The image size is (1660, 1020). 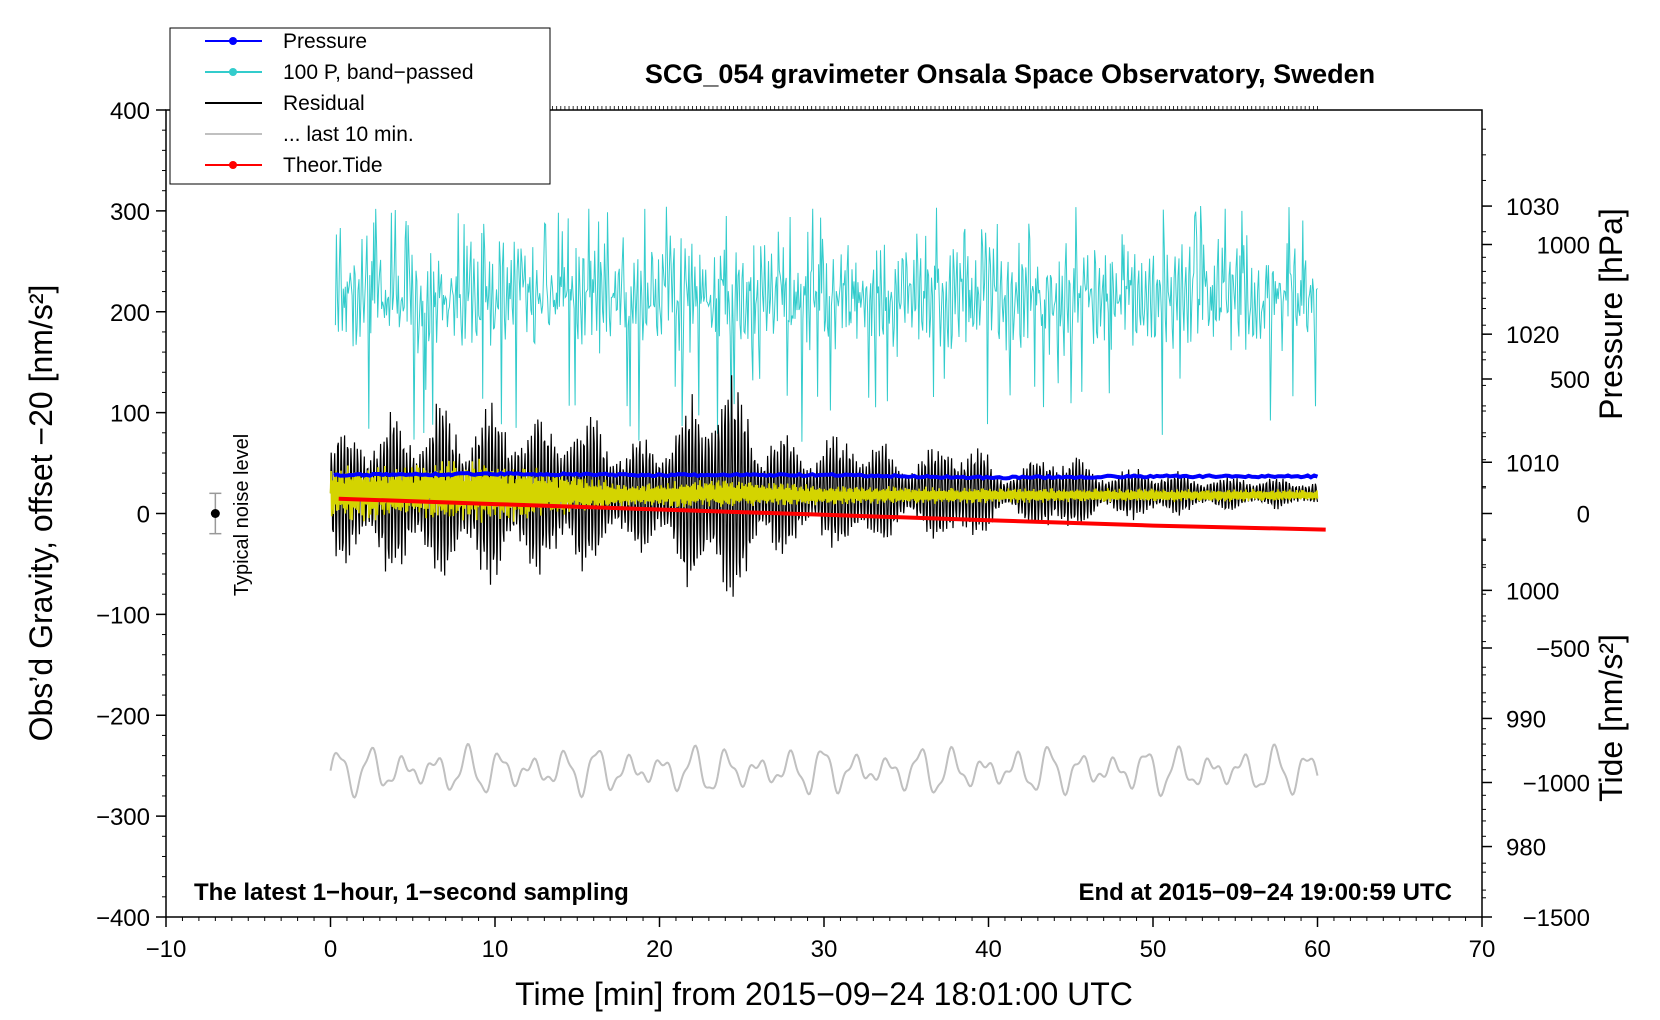 What do you see at coordinates (659, 949) in the screenshot?
I see `x-tick-label: 20` at bounding box center [659, 949].